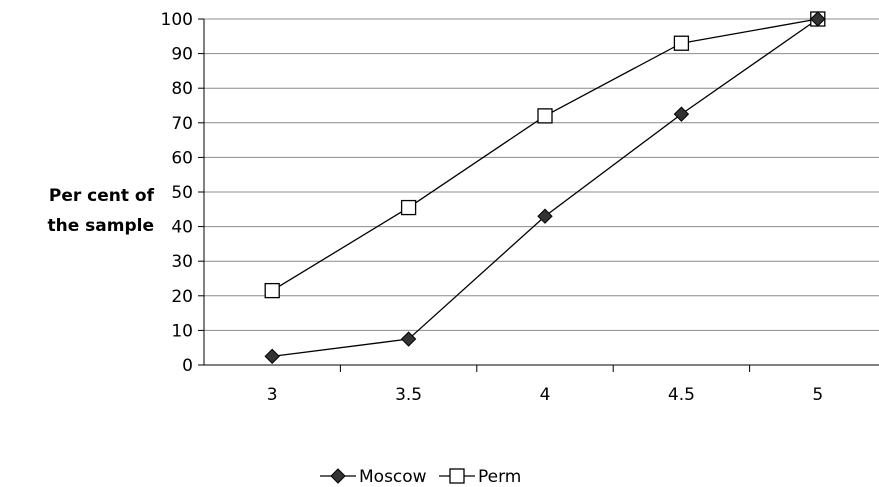 This screenshot has width=879, height=487. Describe the element at coordinates (182, 89) in the screenshot. I see `y-tick-label: 80` at that location.